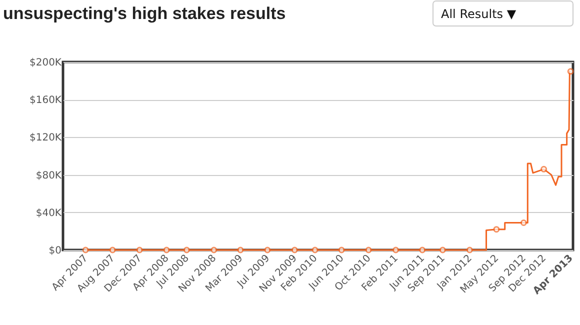 The width and height of the screenshot is (580, 325). What do you see at coordinates (49, 213) in the screenshot?
I see `y-tick-label: $40K` at bounding box center [49, 213].